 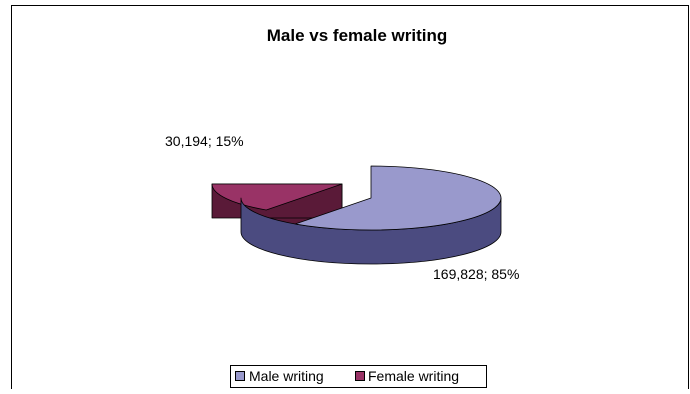 I want to click on pie-plot-area, so click(x=356, y=215).